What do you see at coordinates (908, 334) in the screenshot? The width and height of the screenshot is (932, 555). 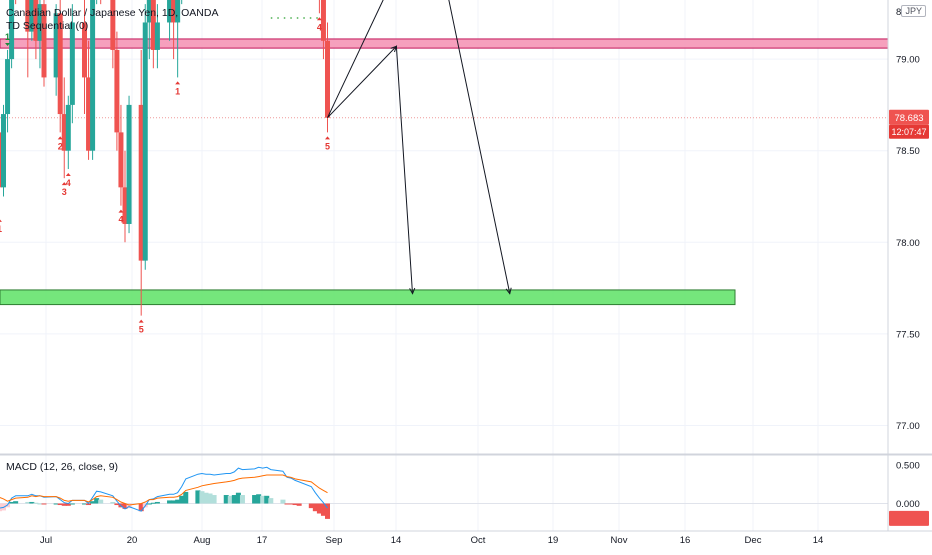 I see `price-tick-label: 77.50` at bounding box center [908, 334].